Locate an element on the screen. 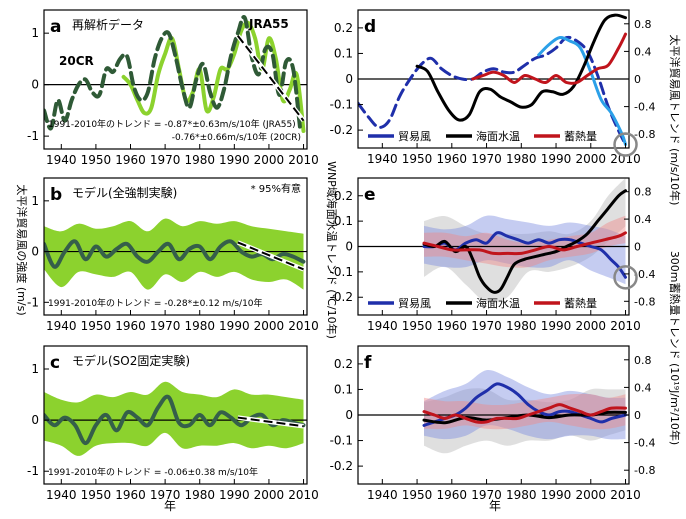  x-axis-title-left: 年 is located at coordinates (170, 506).